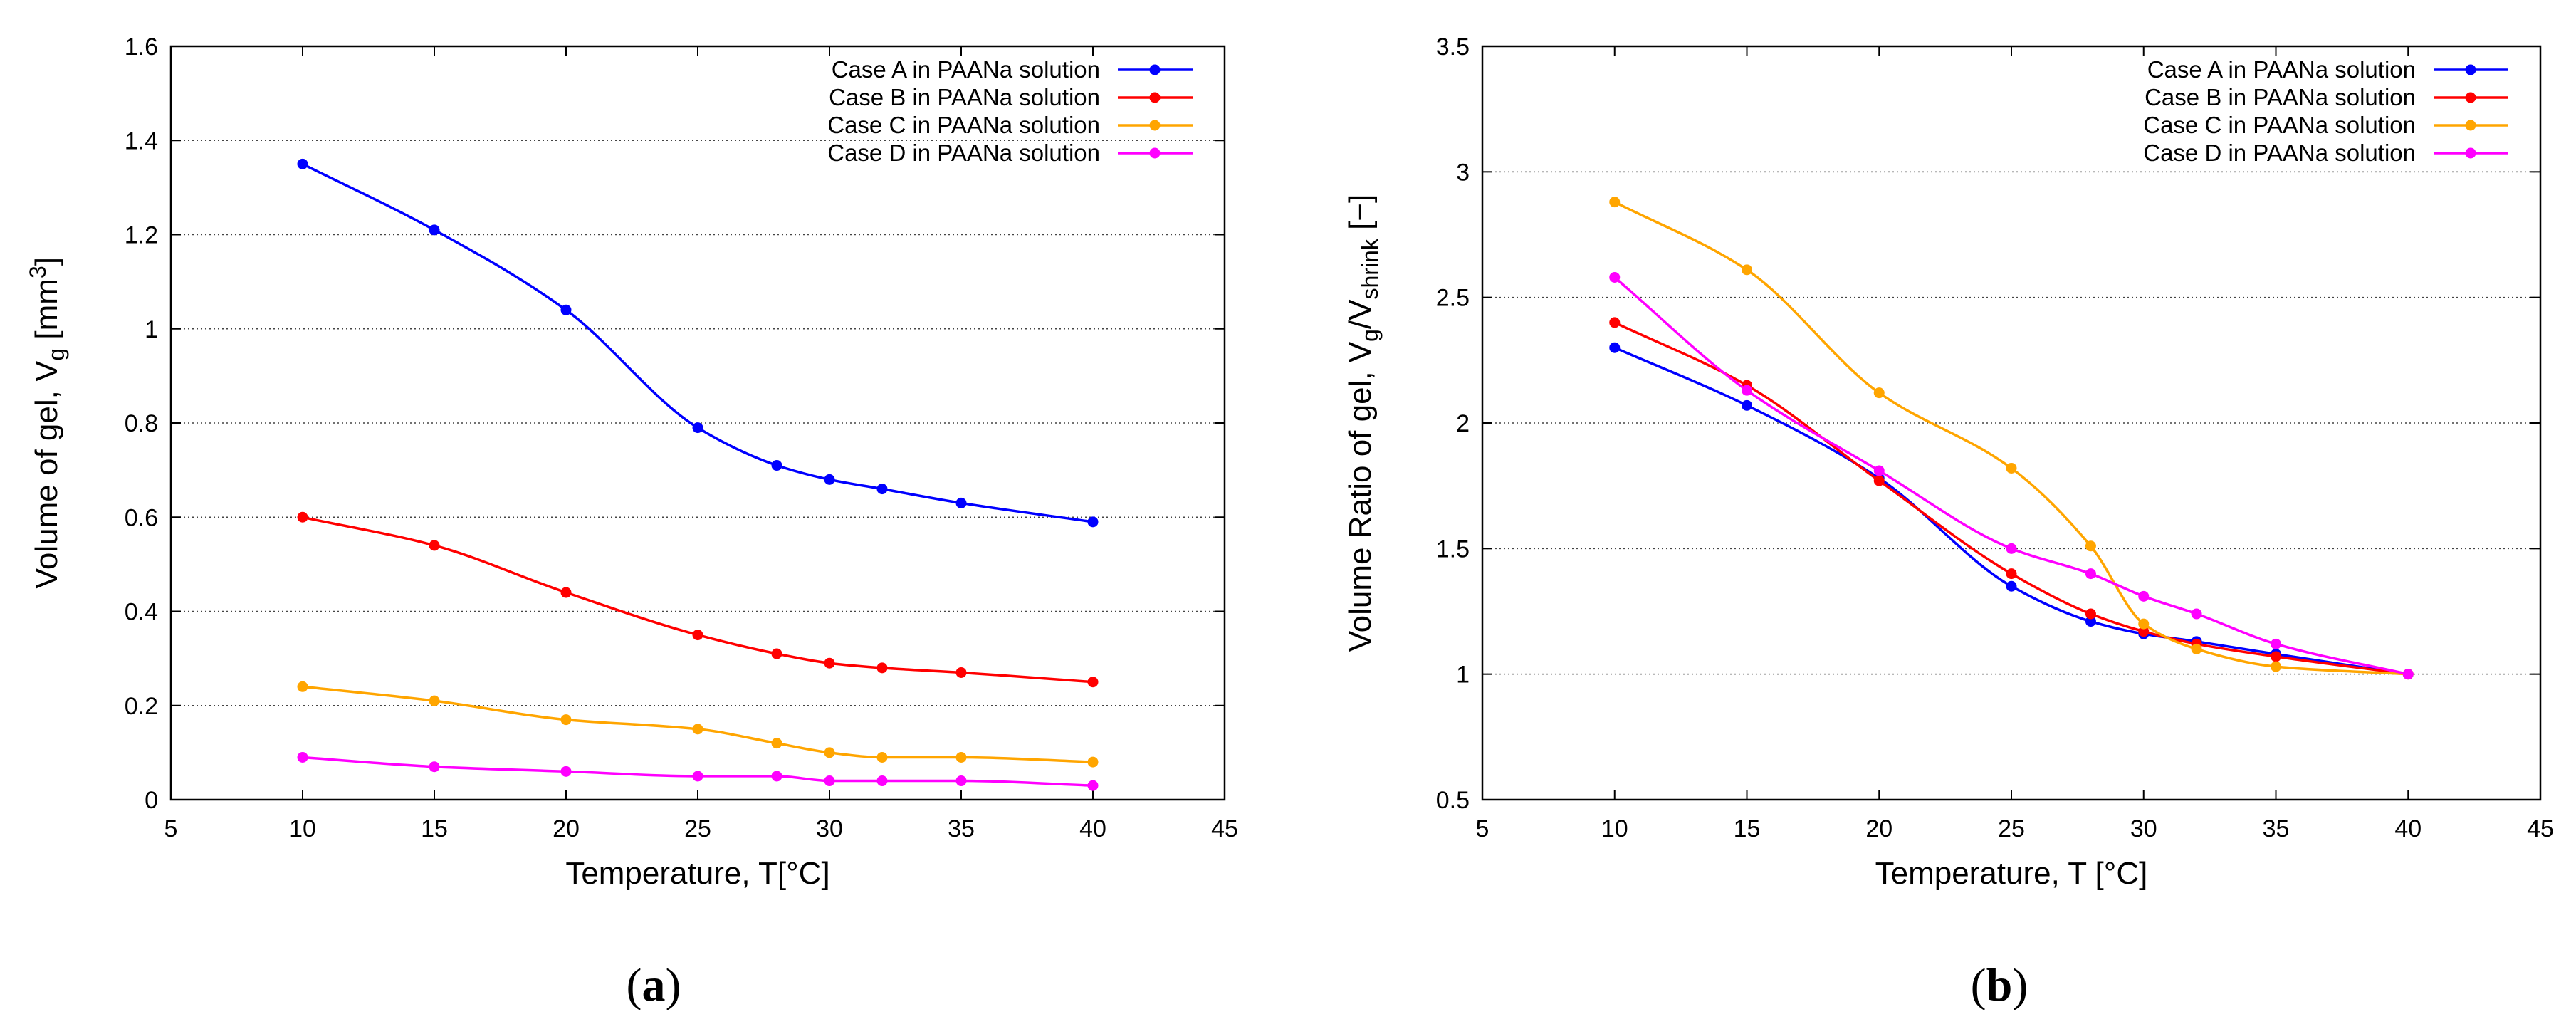 The image size is (2576, 1029). Describe the element at coordinates (141, 141) in the screenshot. I see `y-tick-label: 1.4` at that location.